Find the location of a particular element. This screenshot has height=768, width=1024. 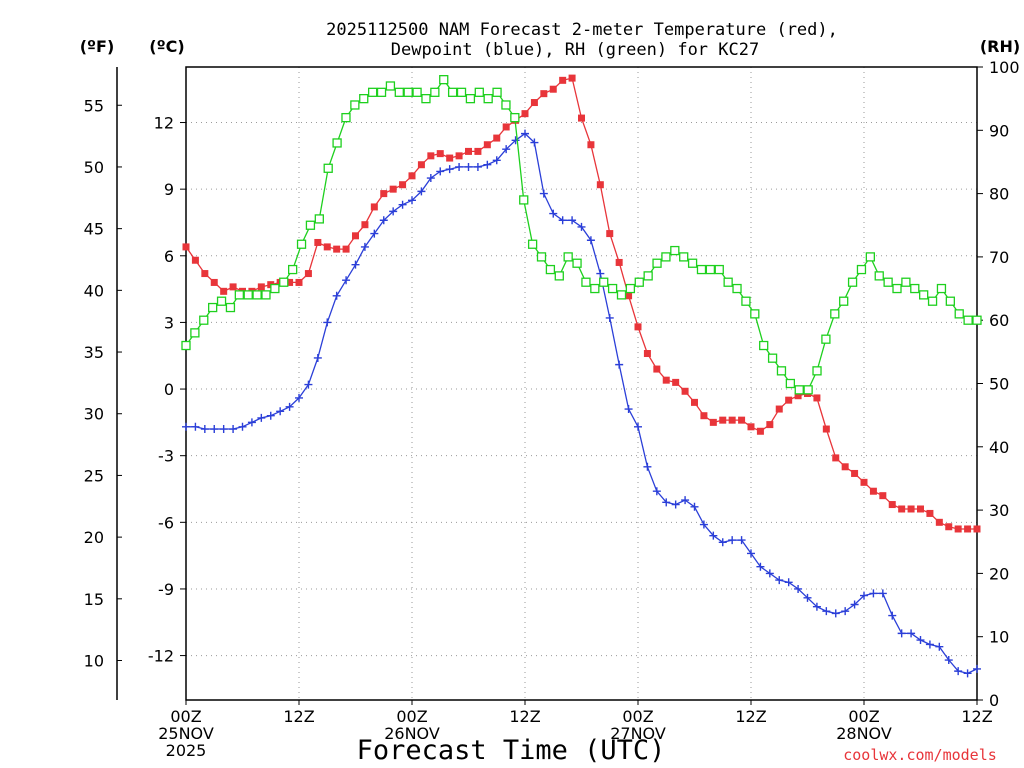

celsius-tick-label: 12 is located at coordinates (164, 123).